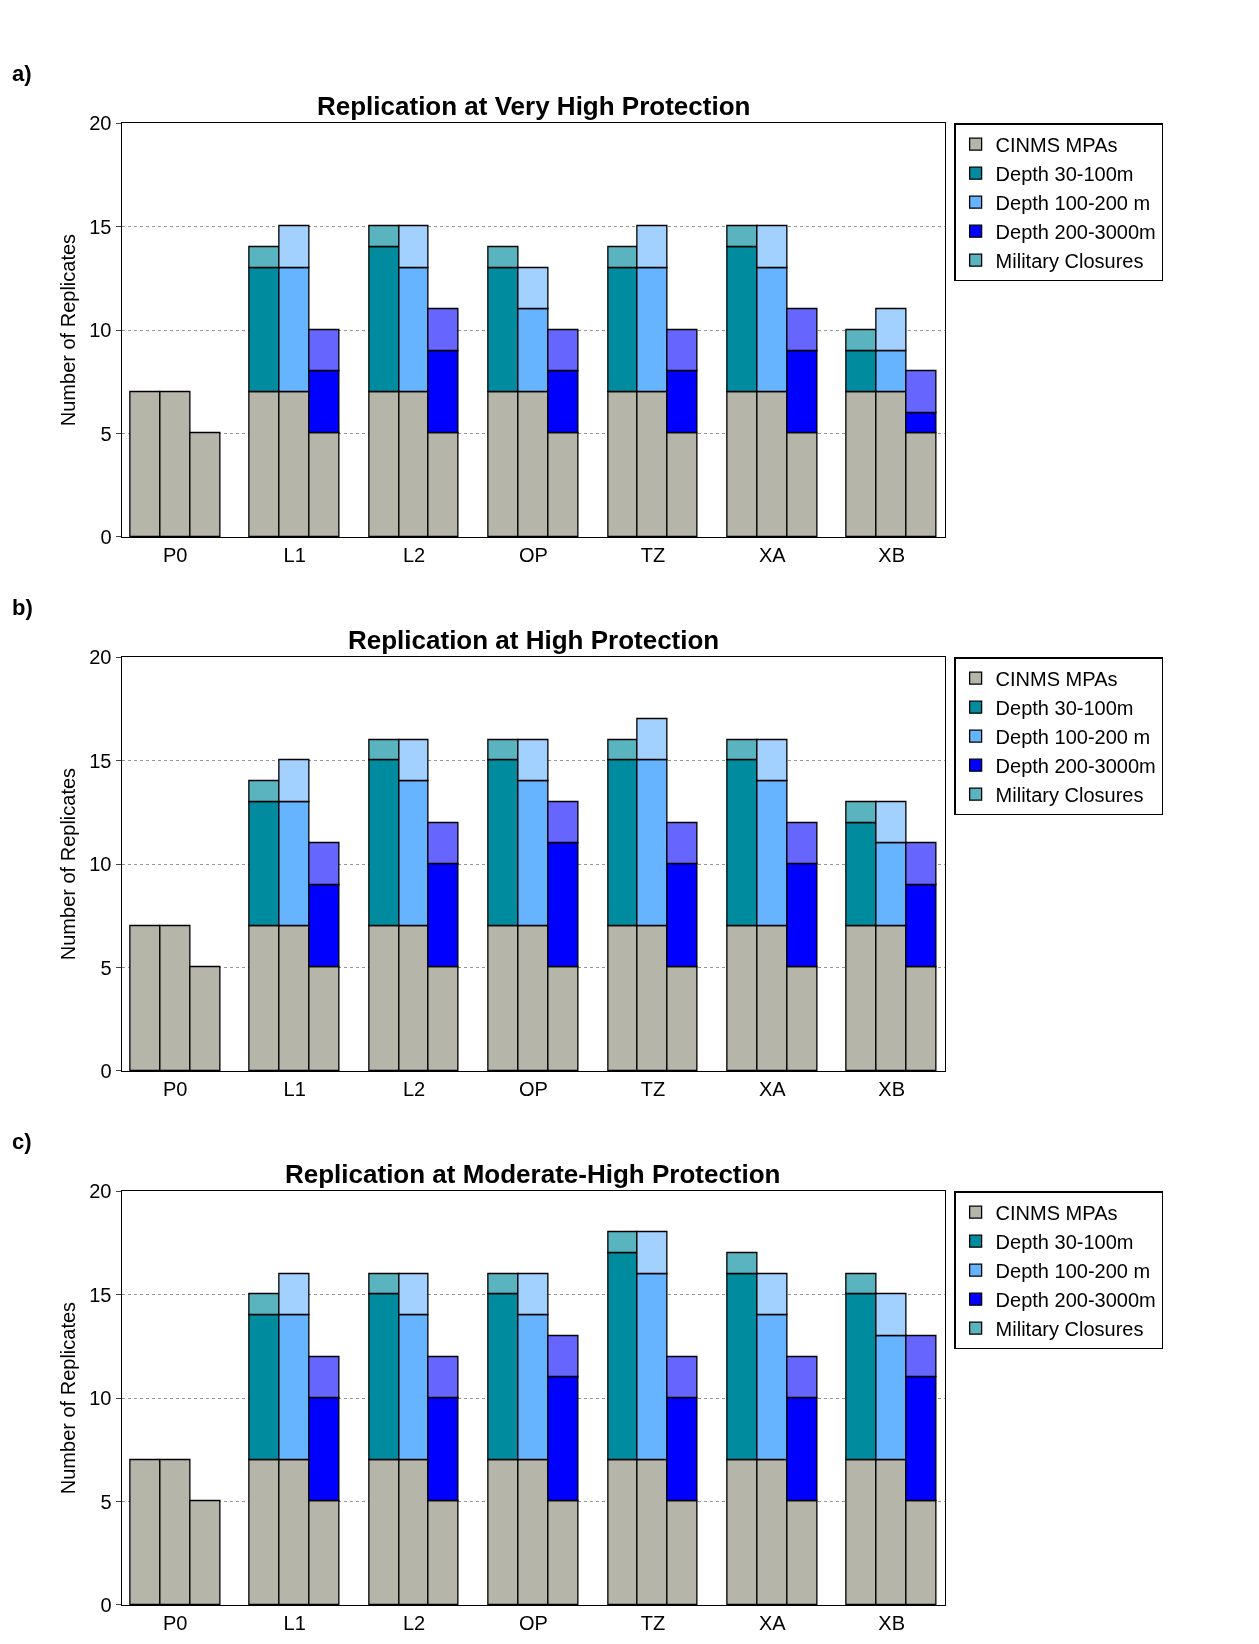 The height and width of the screenshot is (1644, 1259). What do you see at coordinates (22, 607) in the screenshot?
I see `text: b)` at bounding box center [22, 607].